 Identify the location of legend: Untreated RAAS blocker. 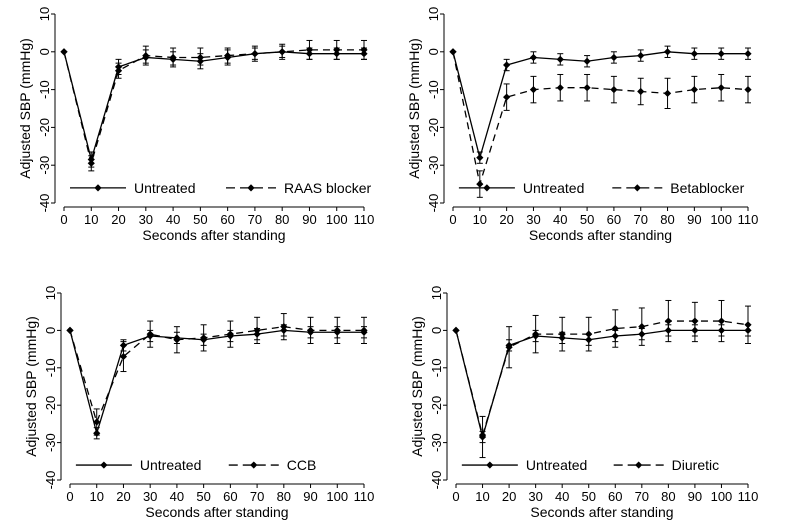
(220, 188).